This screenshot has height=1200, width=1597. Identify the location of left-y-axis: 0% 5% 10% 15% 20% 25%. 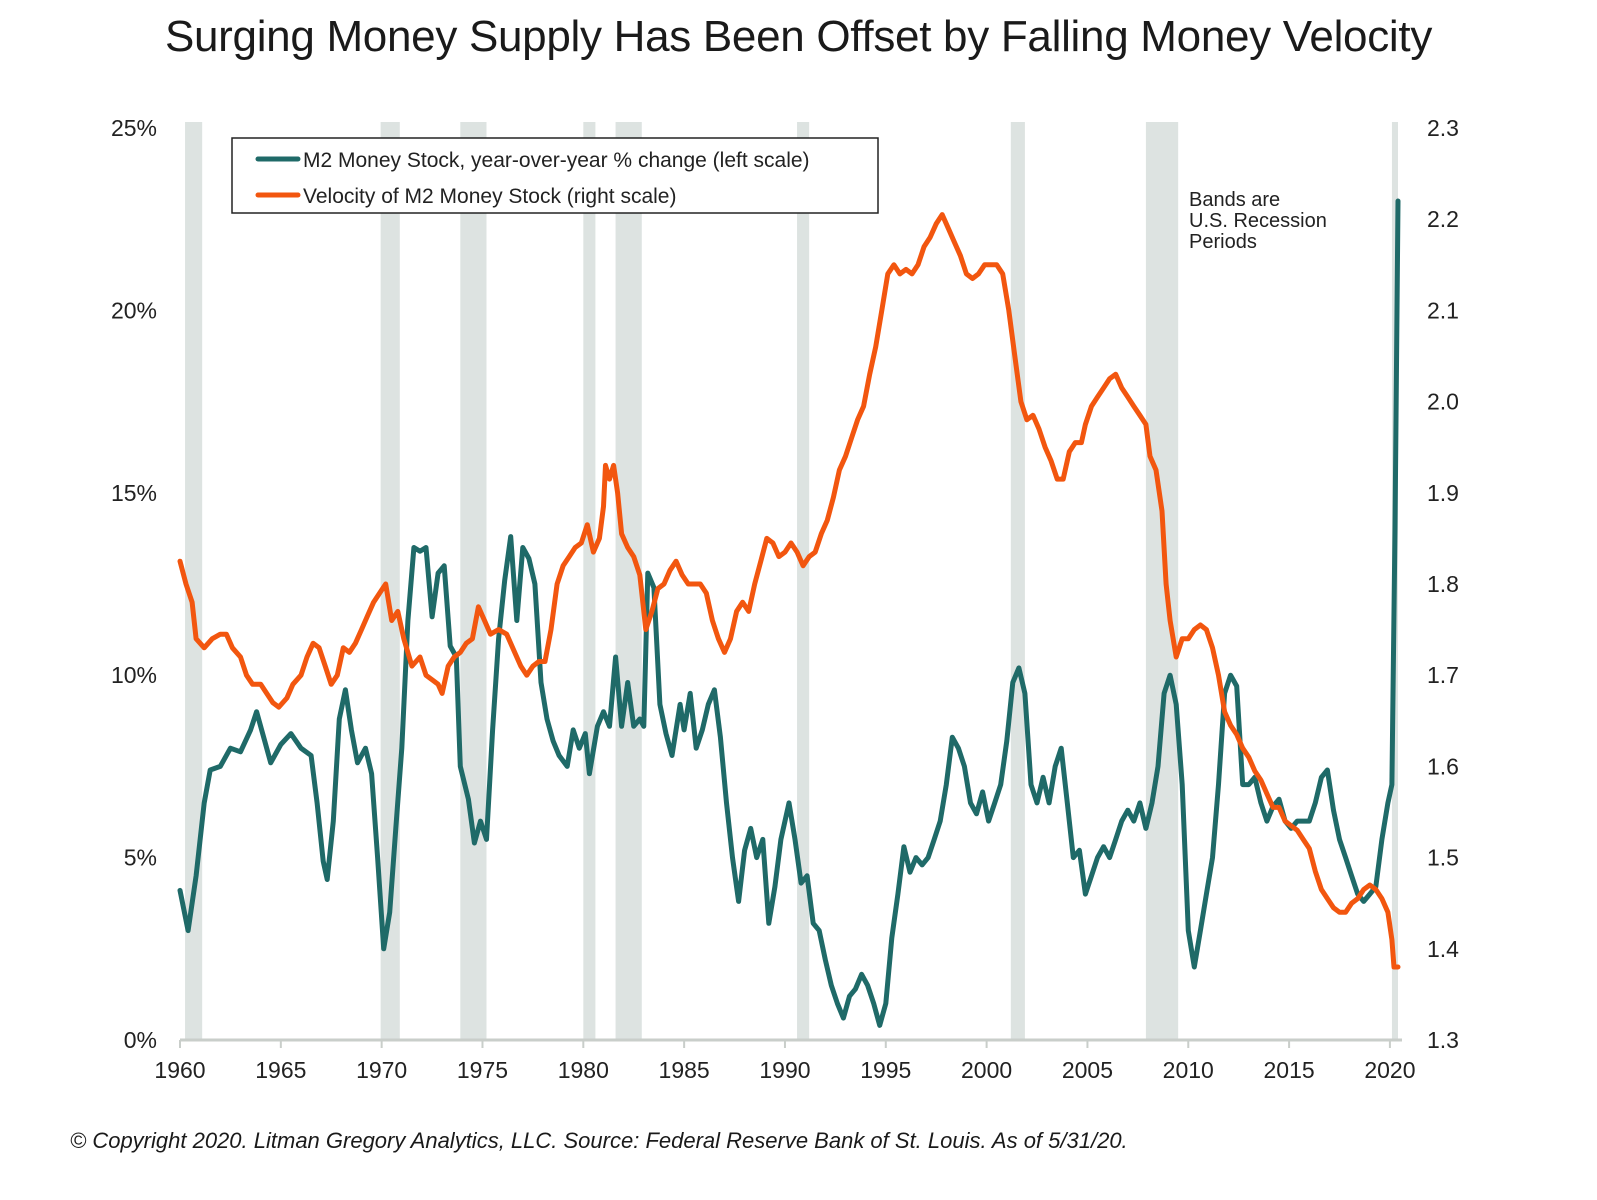
(134, 584).